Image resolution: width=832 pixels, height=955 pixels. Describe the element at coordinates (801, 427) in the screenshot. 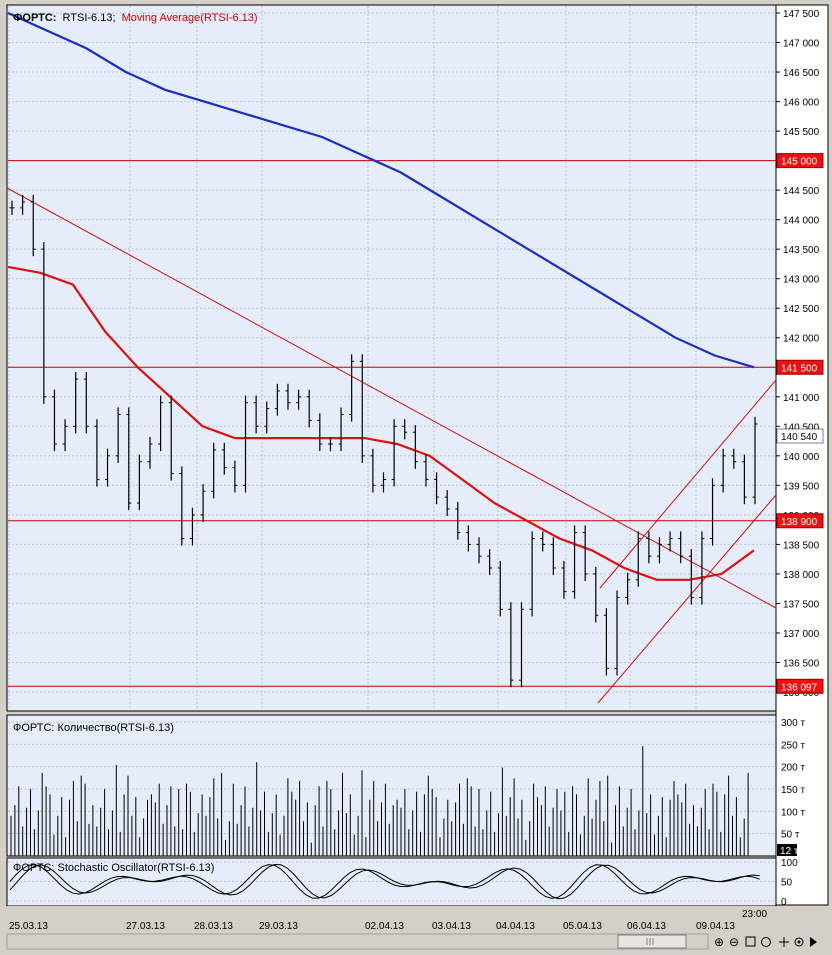

I see `price-tick-label: 140 500` at that location.